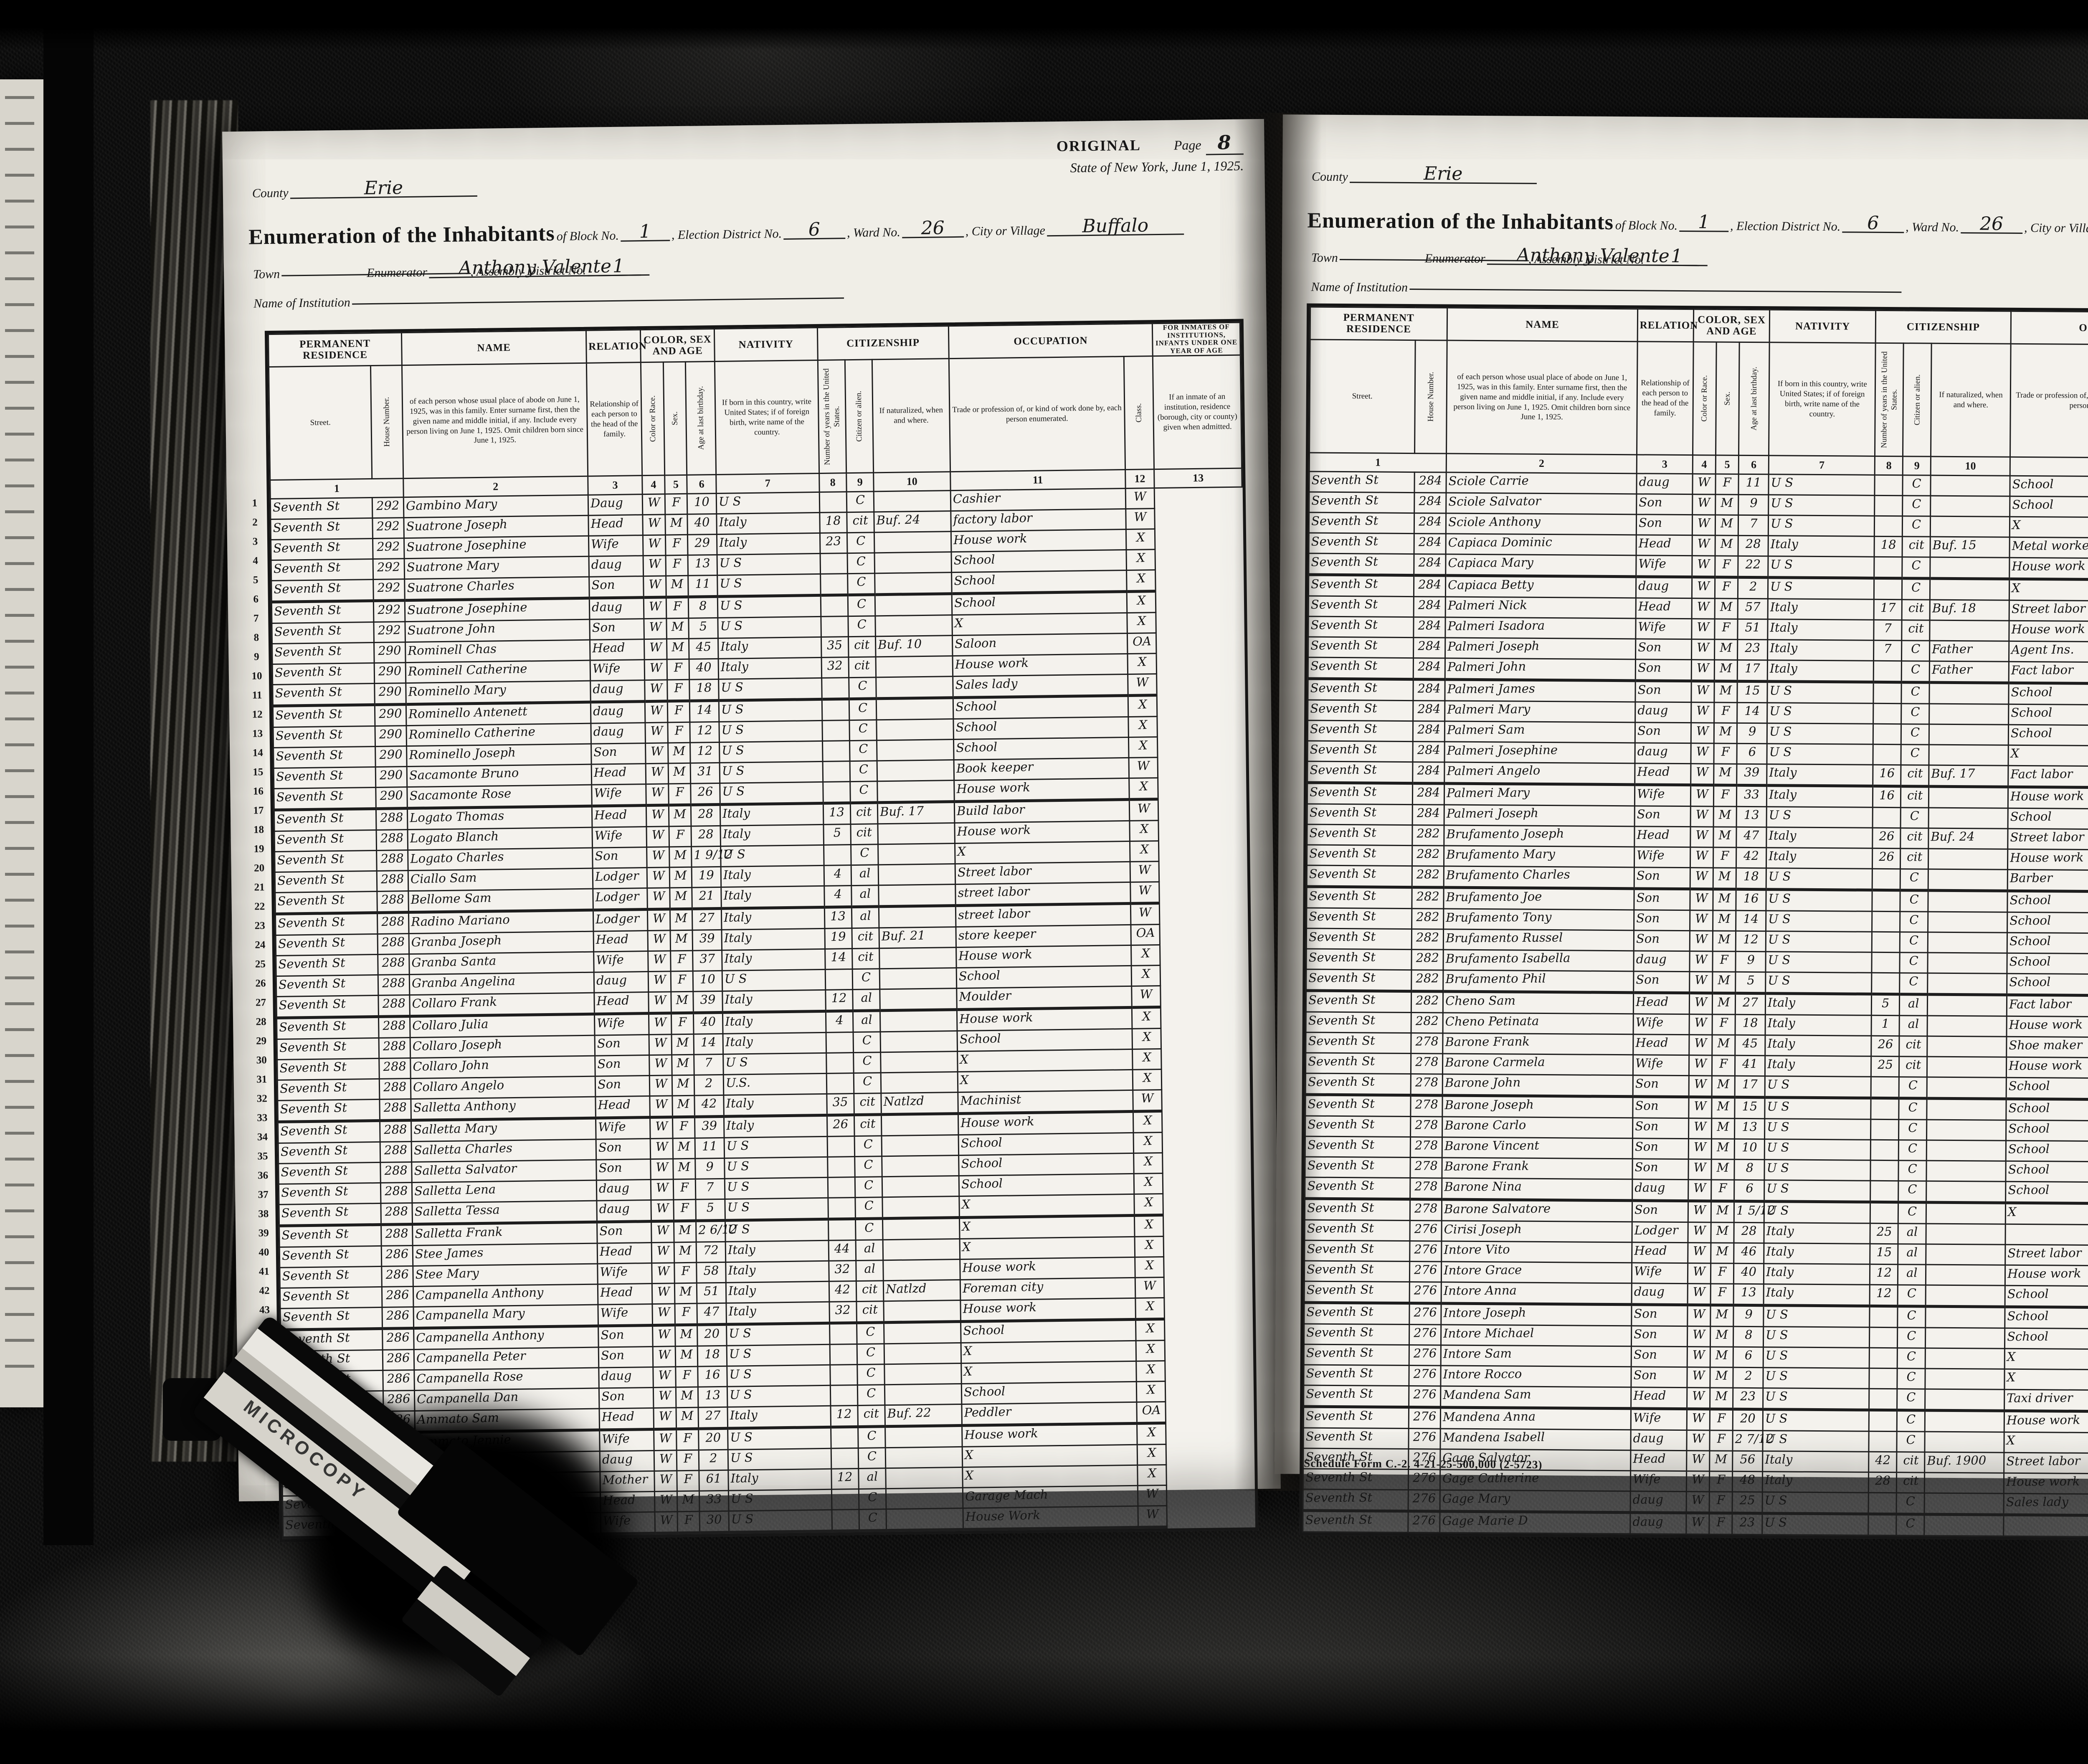 This screenshot has width=2088, height=1764. Describe the element at coordinates (1428, 855) in the screenshot. I see `cell-house: 282` at that location.